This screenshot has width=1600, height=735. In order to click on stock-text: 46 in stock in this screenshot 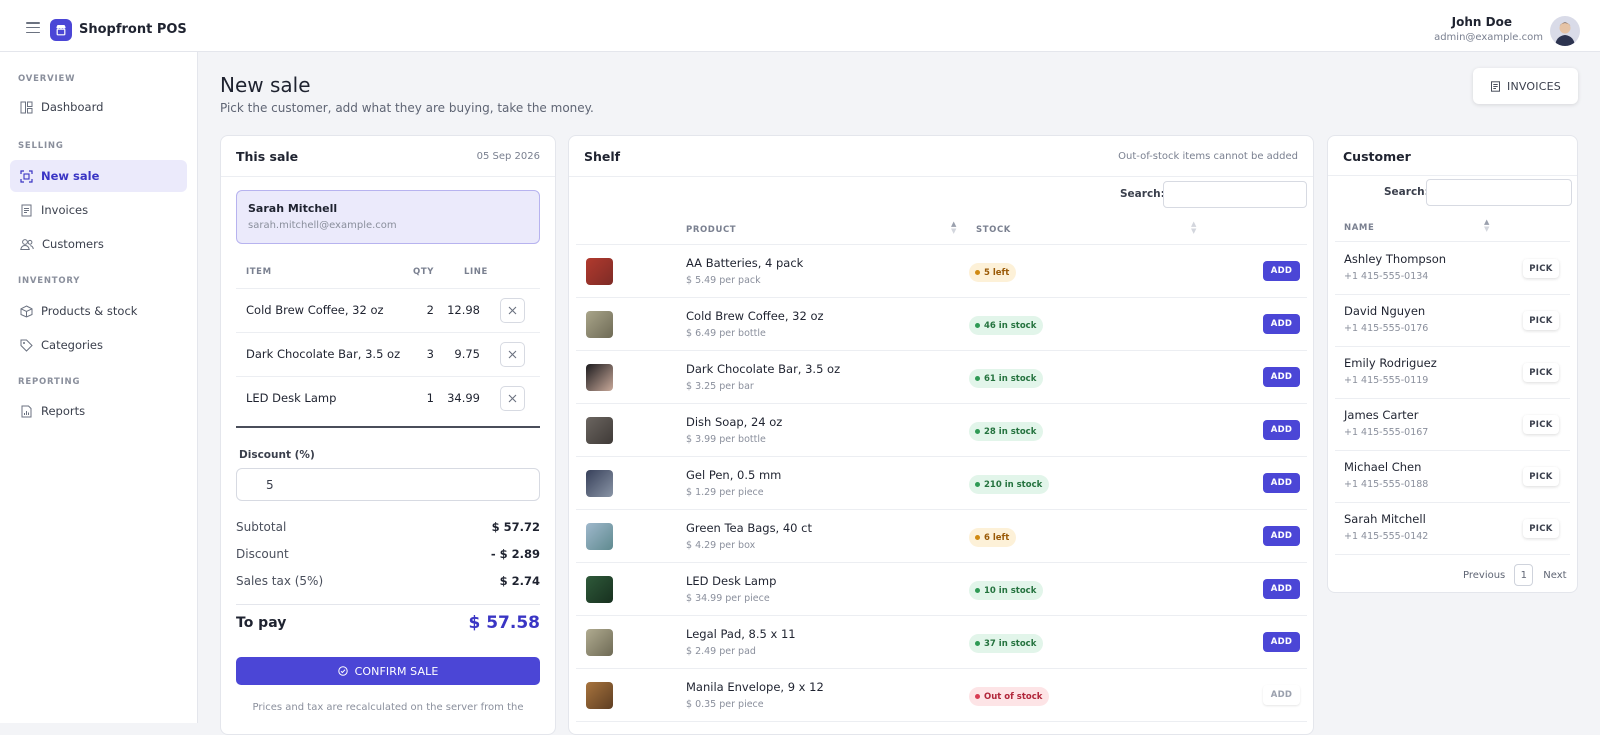, I will do `click(1010, 325)`.